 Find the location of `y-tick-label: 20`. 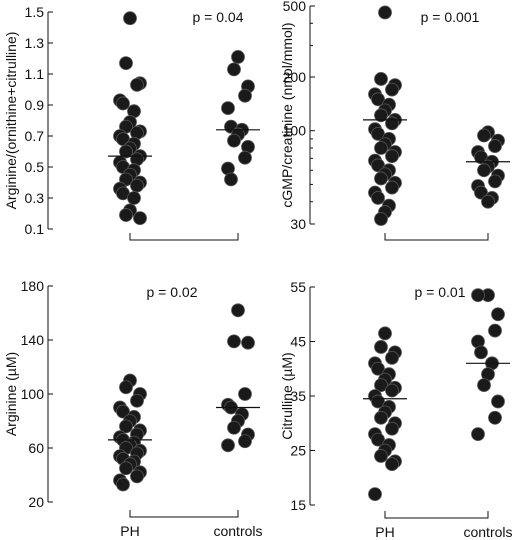

y-tick-label: 20 is located at coordinates (36, 502).